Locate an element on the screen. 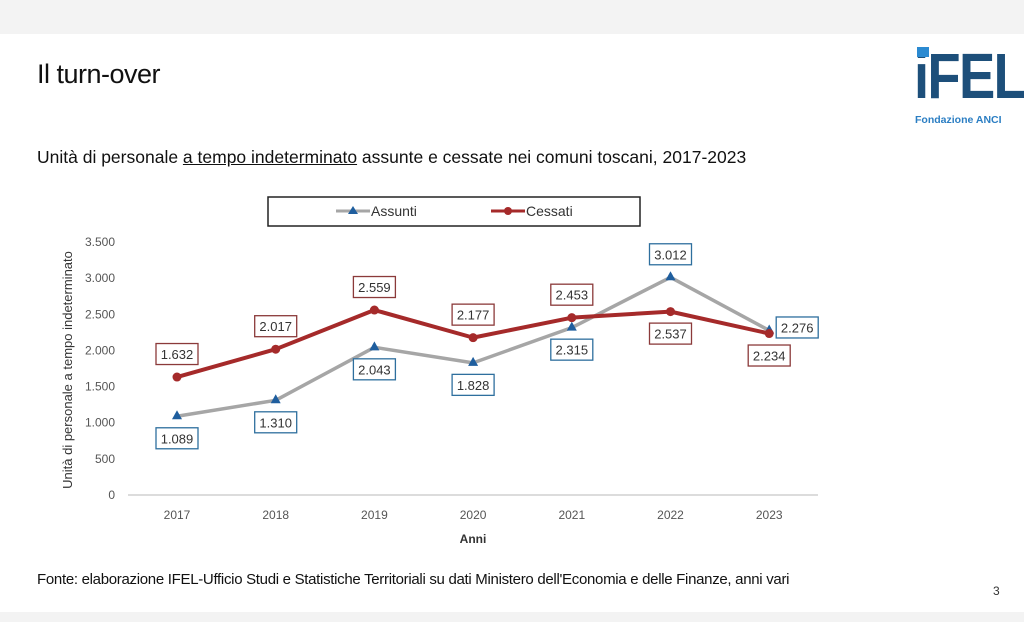 The image size is (1024, 622). y-tick-label: 3.500 is located at coordinates (100, 242).